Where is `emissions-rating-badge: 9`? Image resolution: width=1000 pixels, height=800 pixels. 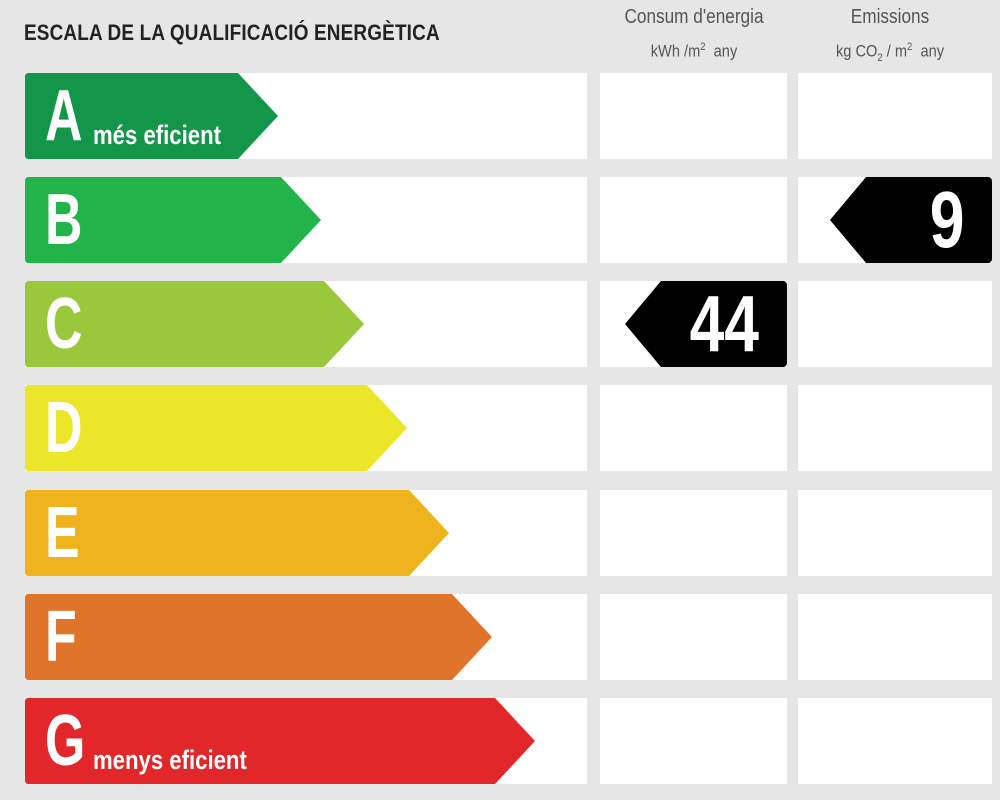
emissions-rating-badge: 9 is located at coordinates (911, 220).